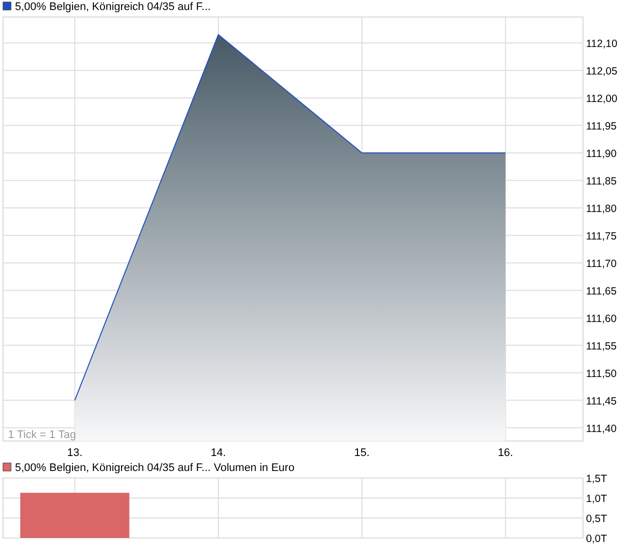 The height and width of the screenshot is (546, 620). Describe the element at coordinates (506, 453) in the screenshot. I see `x-tick-label: 16.` at that location.